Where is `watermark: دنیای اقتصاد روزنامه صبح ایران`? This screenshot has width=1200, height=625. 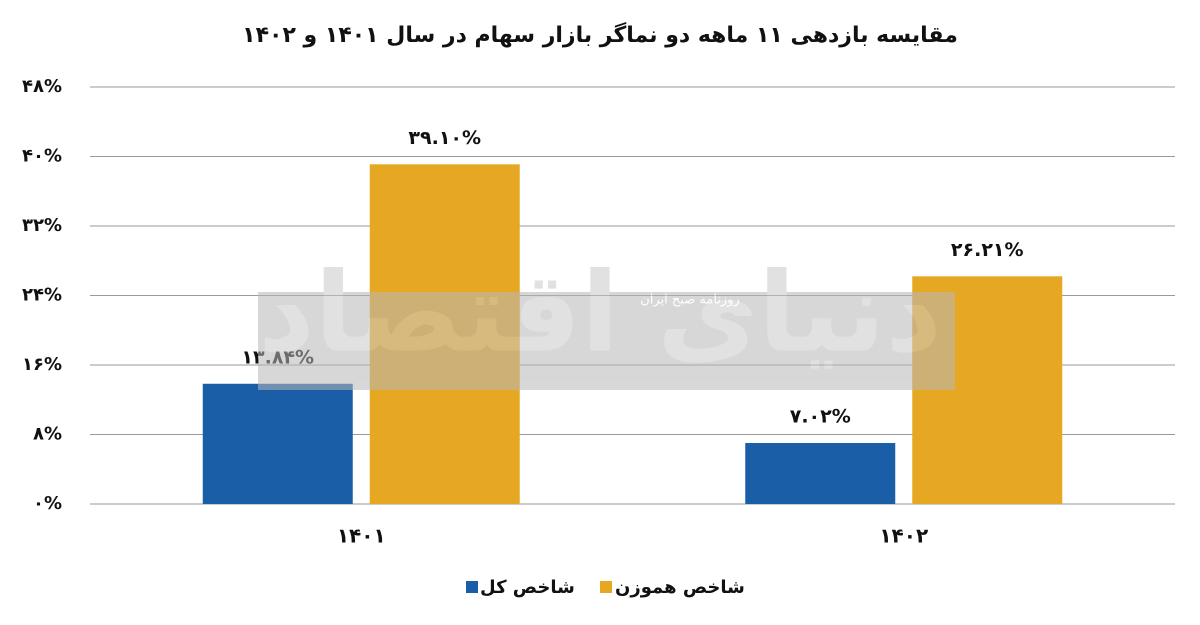
watermark: دنیای اقتصاد روزنامه صبح ایران is located at coordinates (606, 319).